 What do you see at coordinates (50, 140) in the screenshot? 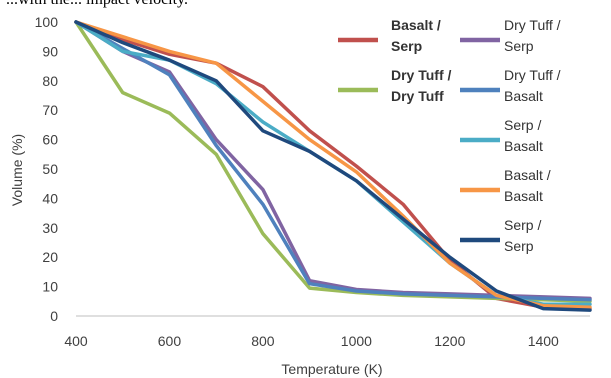
I see `y-tick-label: 60` at bounding box center [50, 140].